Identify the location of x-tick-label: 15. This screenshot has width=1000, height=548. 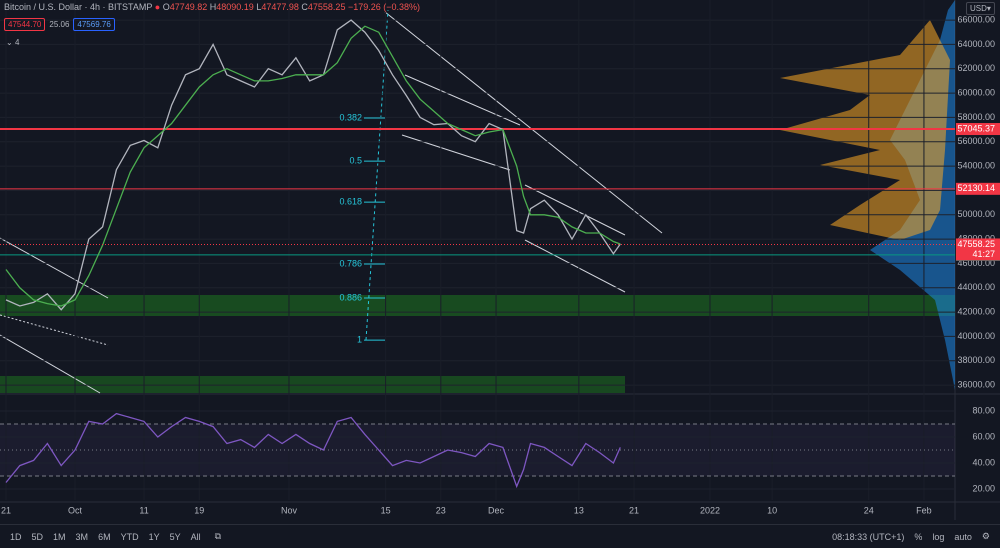
(386, 510).